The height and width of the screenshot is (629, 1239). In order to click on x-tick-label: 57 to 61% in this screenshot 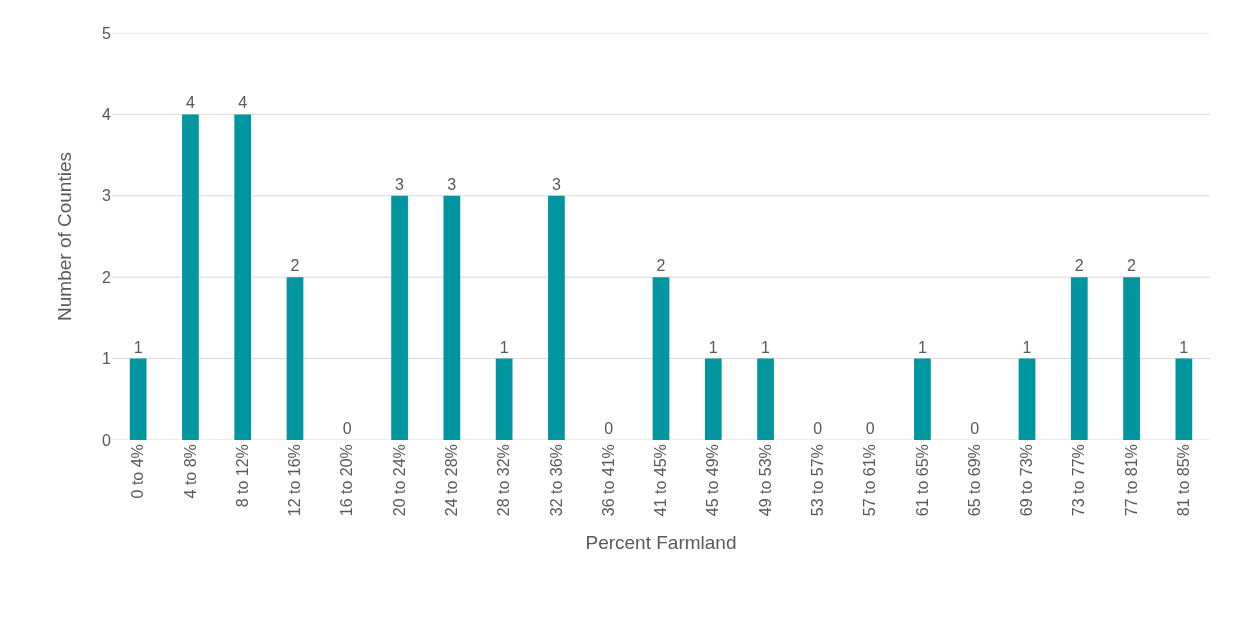, I will do `click(870, 480)`.